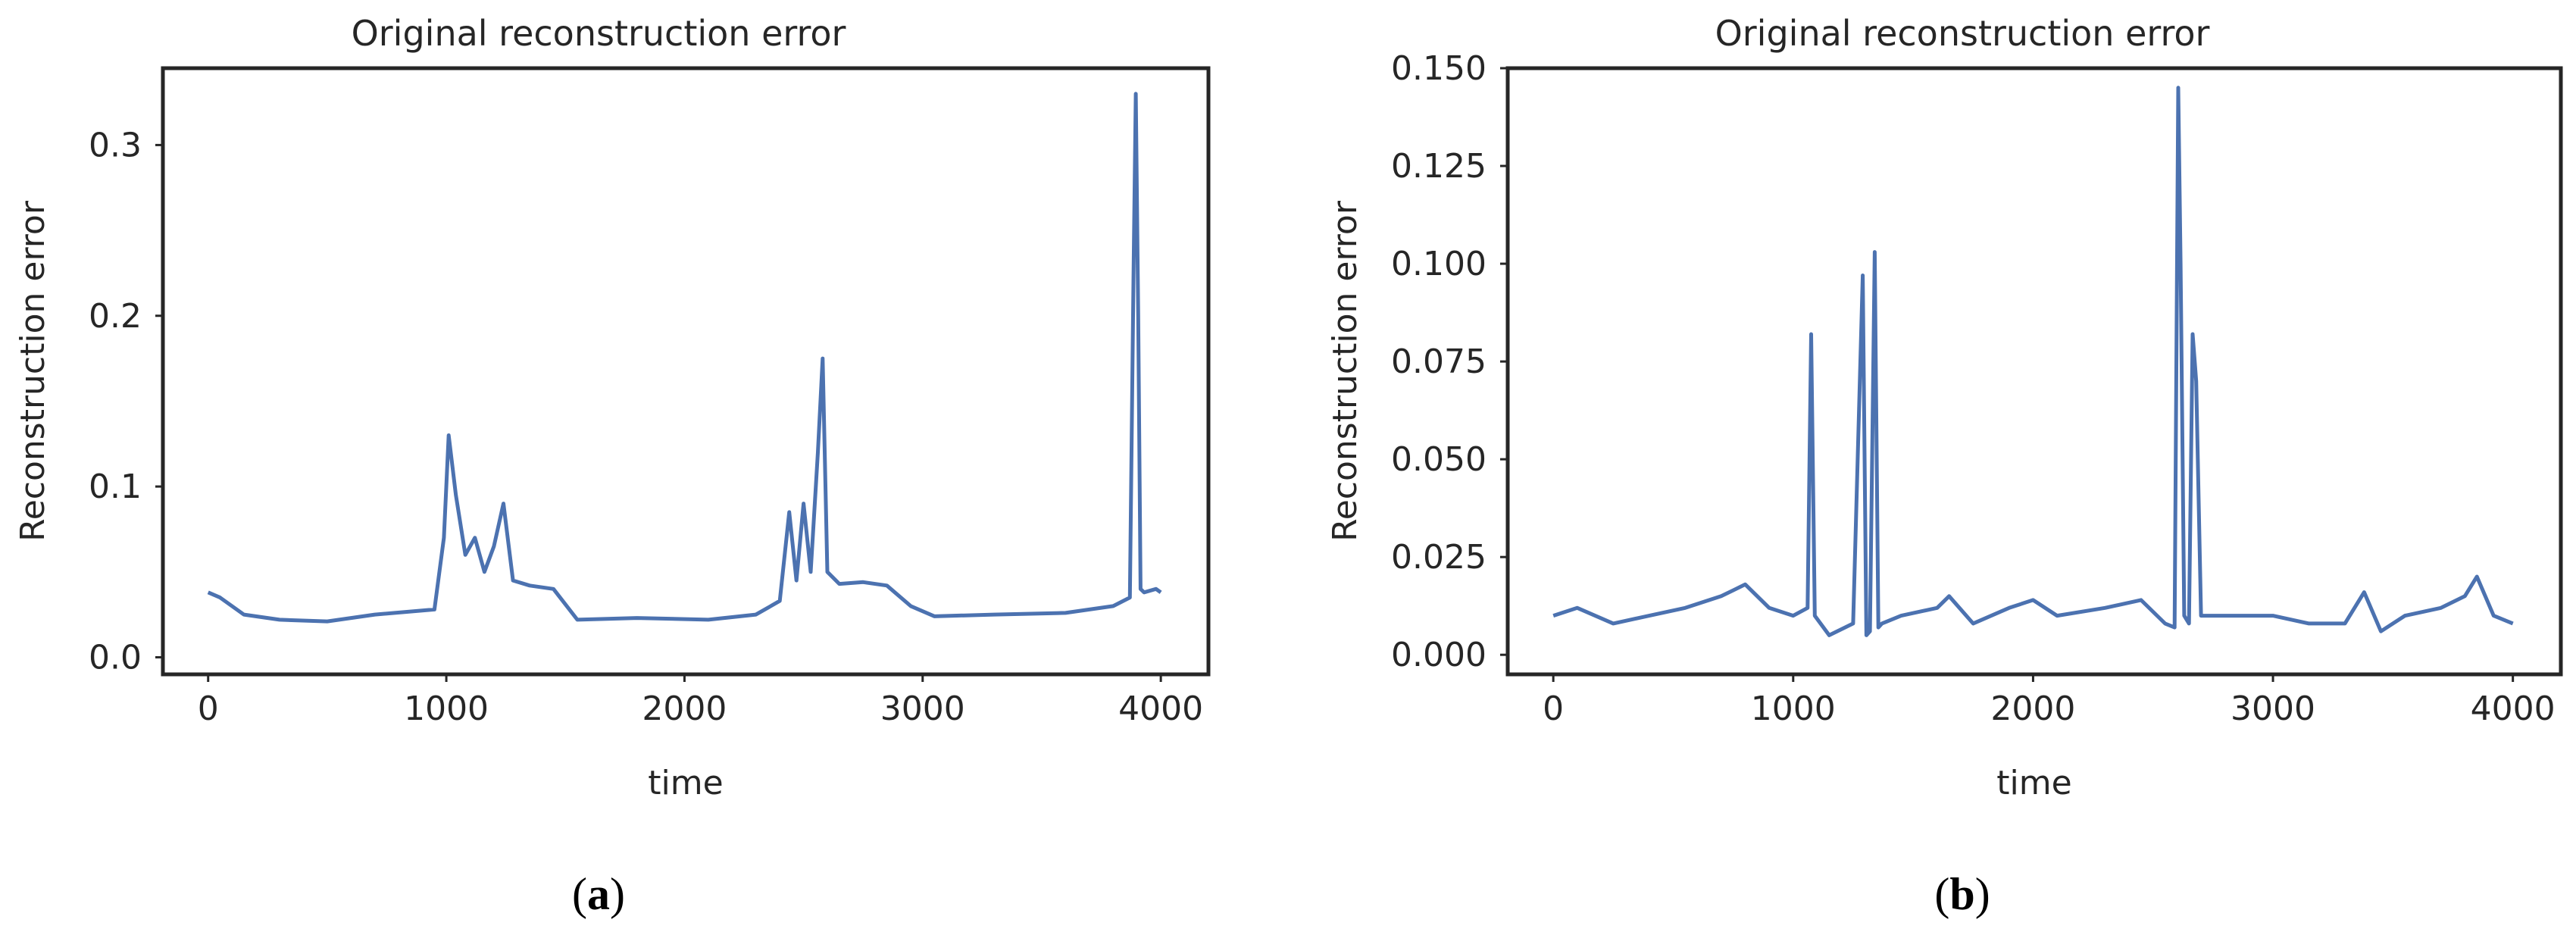 The image size is (2576, 935). What do you see at coordinates (126, 401) in the screenshot?
I see `chart-a-yticks: 0.0 0.1 0.2 0.3` at bounding box center [126, 401].